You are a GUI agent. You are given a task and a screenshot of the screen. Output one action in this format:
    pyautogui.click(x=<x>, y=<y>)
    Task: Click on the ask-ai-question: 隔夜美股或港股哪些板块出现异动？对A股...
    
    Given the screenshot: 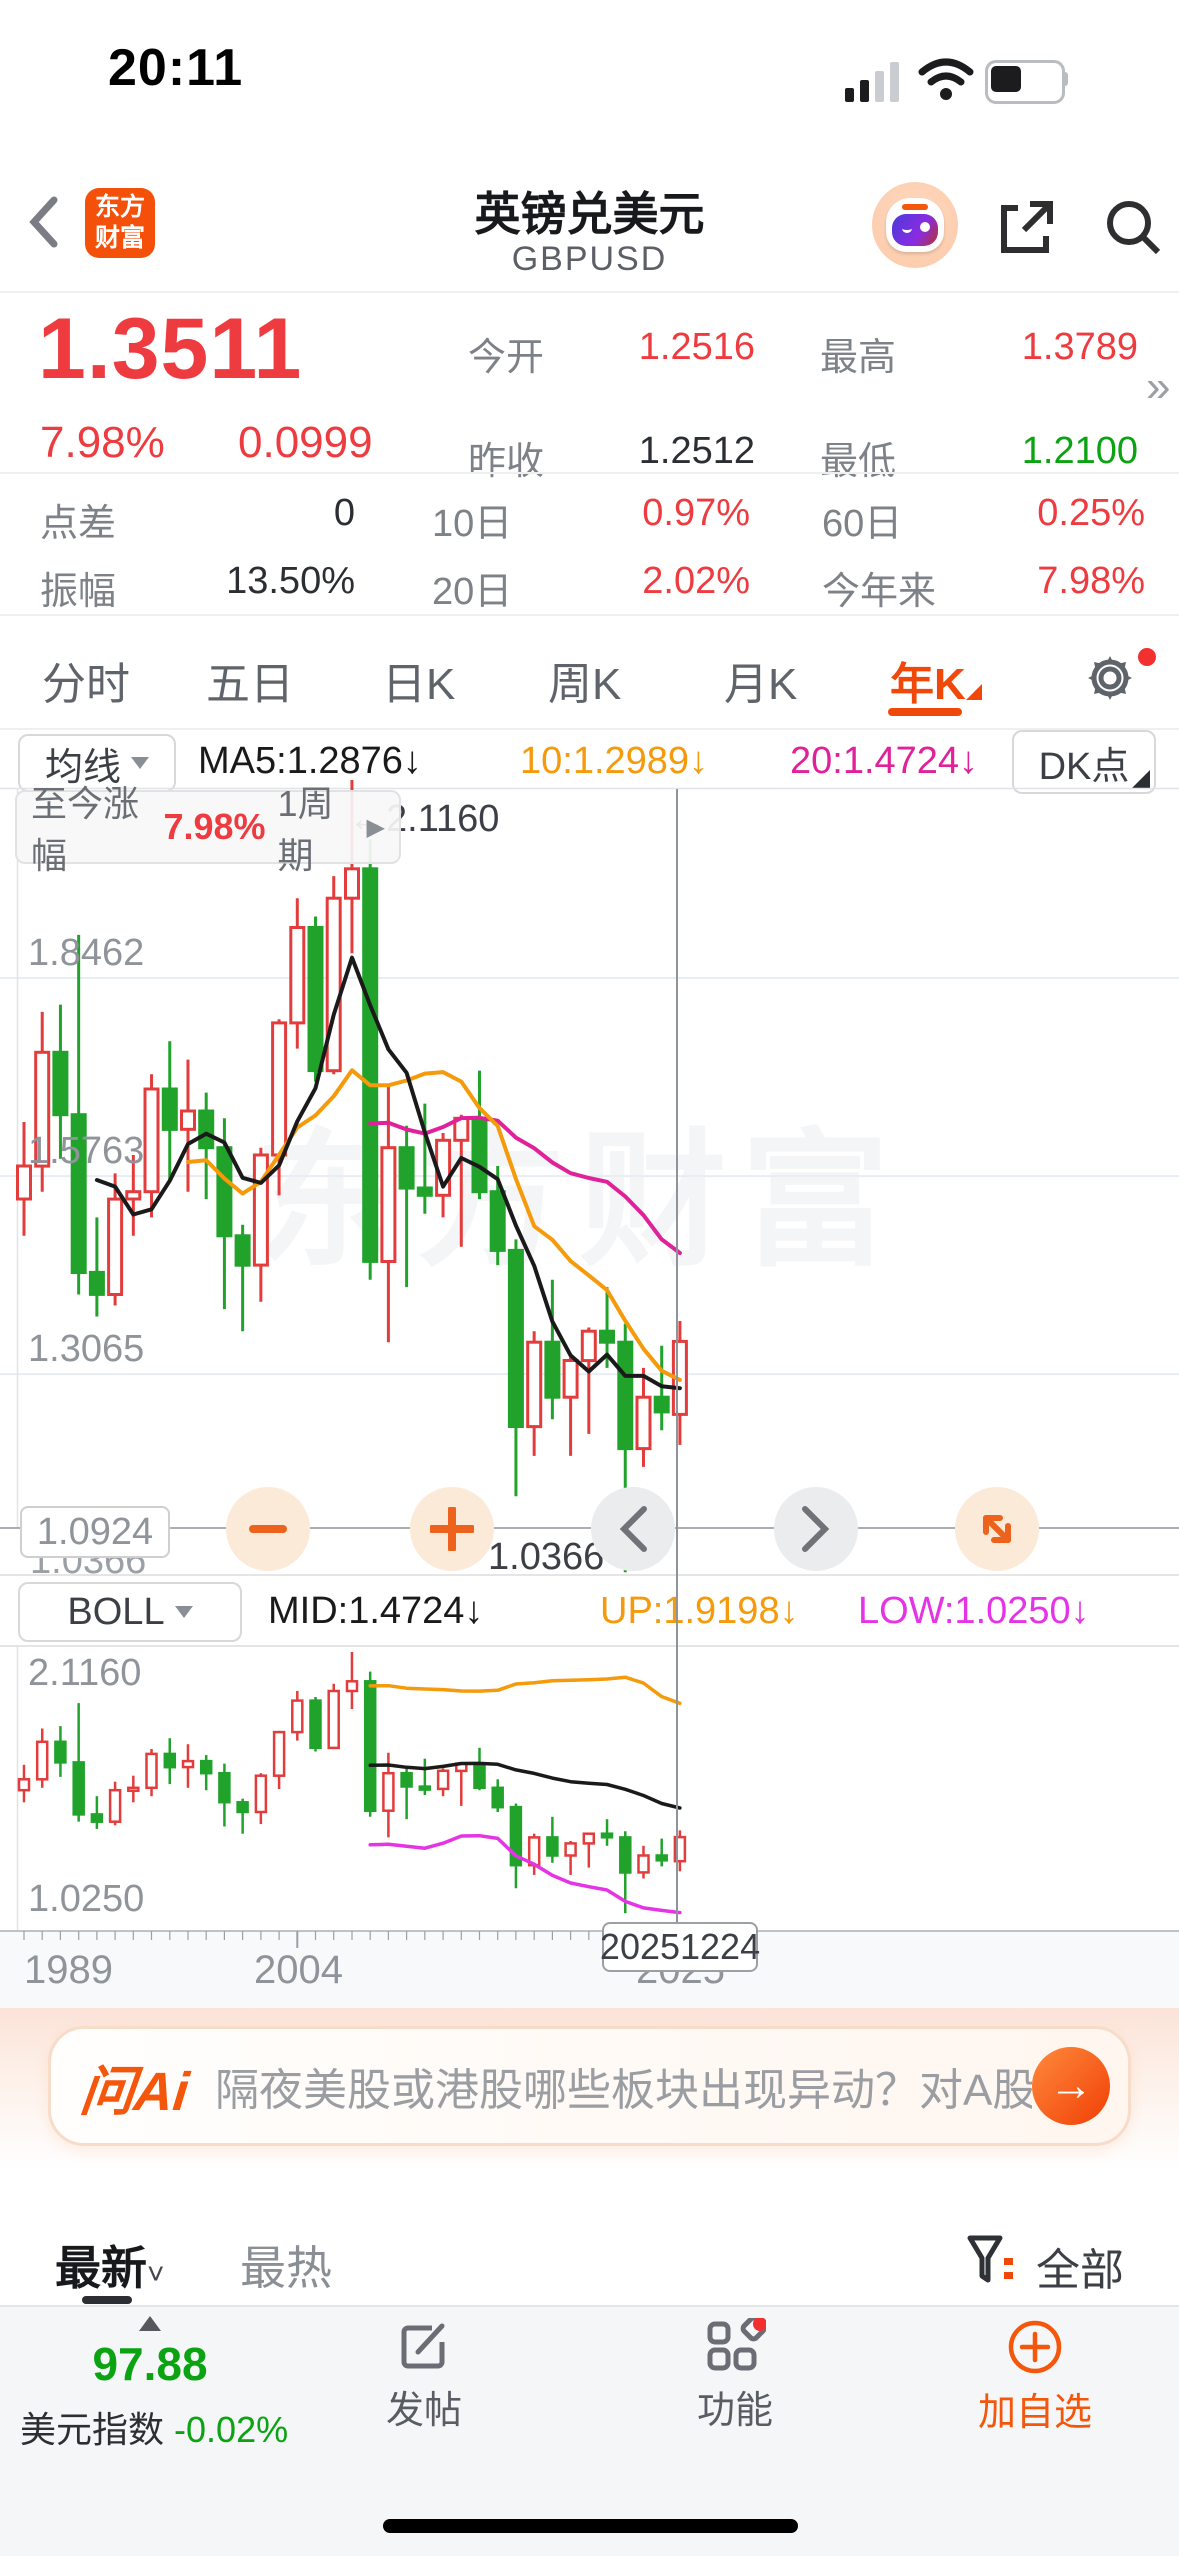 What is the action you would take?
    pyautogui.click(x=623, y=2090)
    